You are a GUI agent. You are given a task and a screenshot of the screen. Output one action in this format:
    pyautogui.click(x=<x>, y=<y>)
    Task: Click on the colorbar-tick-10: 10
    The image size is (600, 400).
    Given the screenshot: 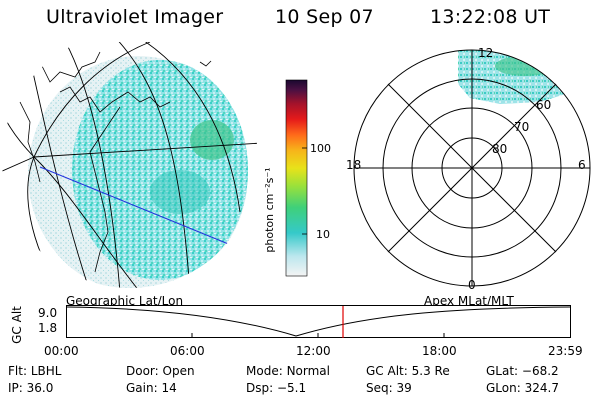 What is the action you would take?
    pyautogui.click(x=323, y=234)
    